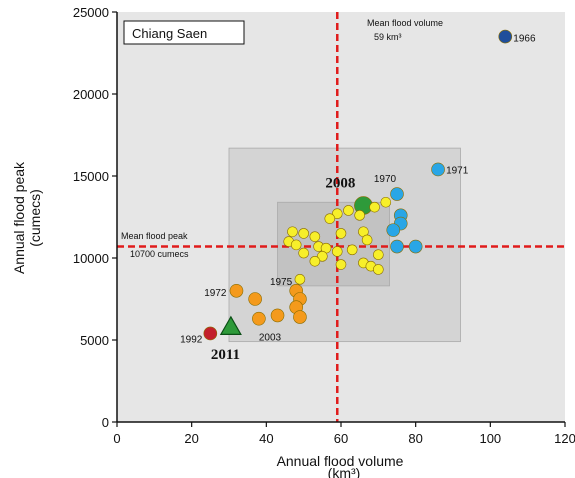 The height and width of the screenshot is (478, 575). I want to click on mean-volume-label-line1: Mean flood volume, so click(405, 23).